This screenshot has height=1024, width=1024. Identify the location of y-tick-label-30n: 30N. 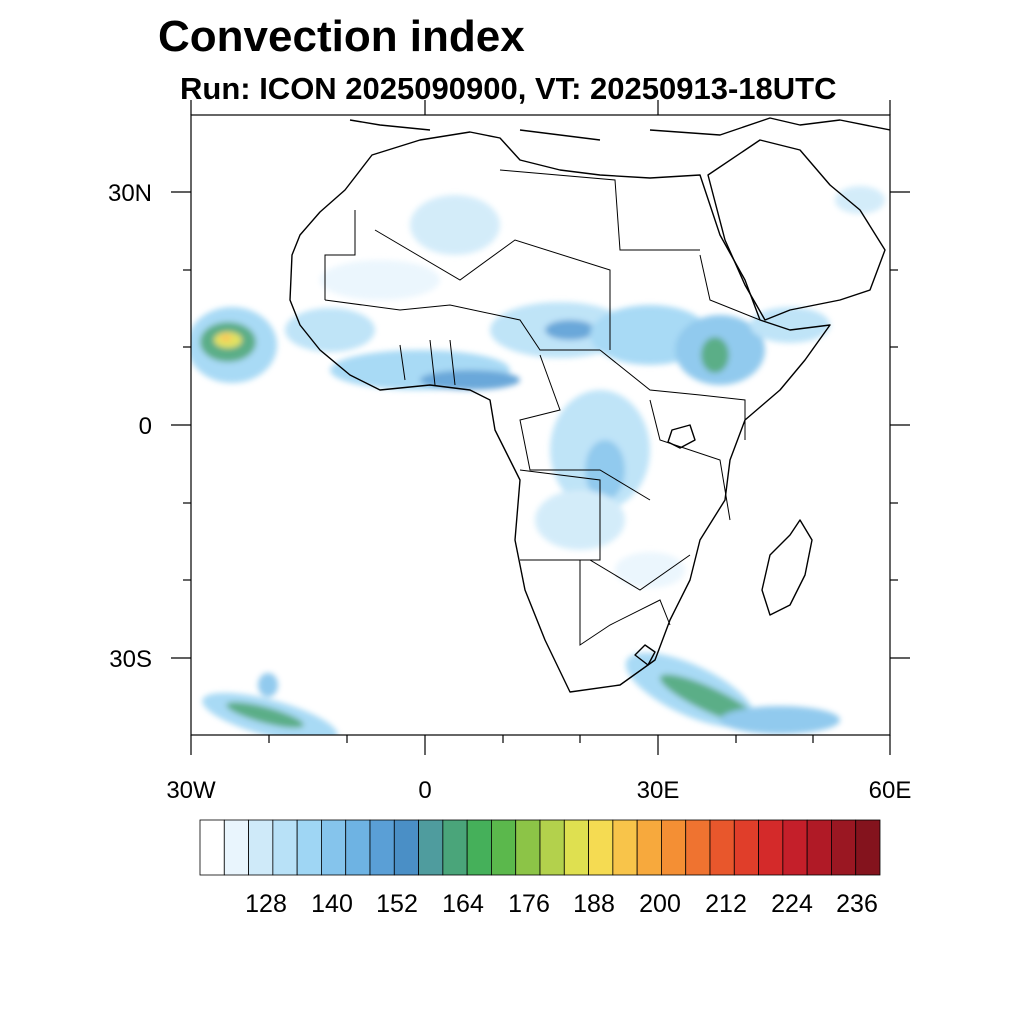
(130, 193).